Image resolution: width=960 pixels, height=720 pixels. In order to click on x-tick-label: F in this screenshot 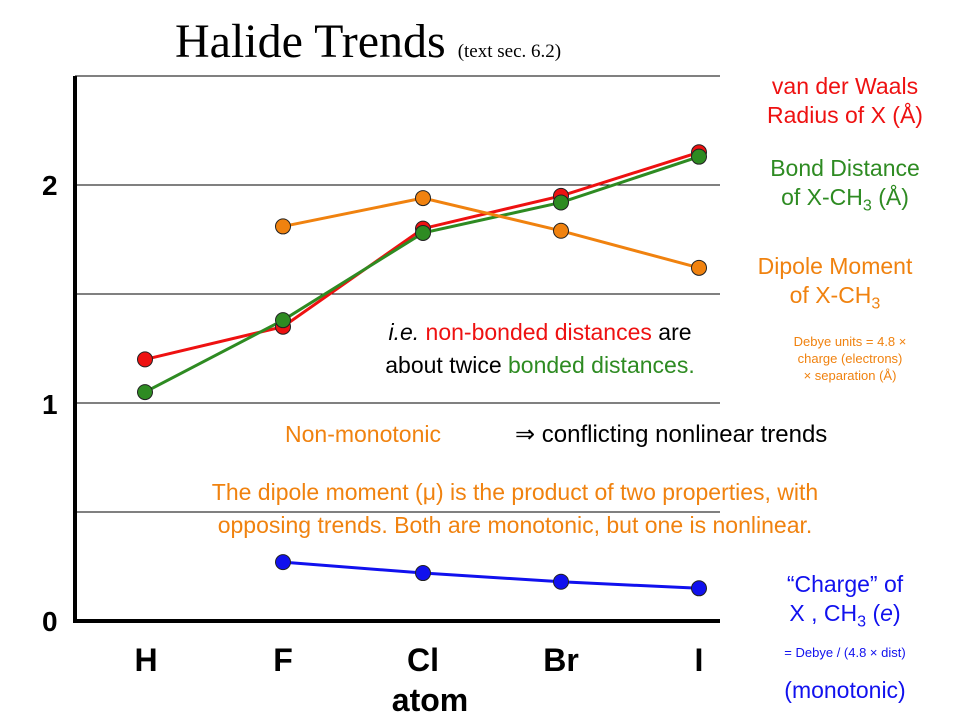, I will do `click(283, 660)`.